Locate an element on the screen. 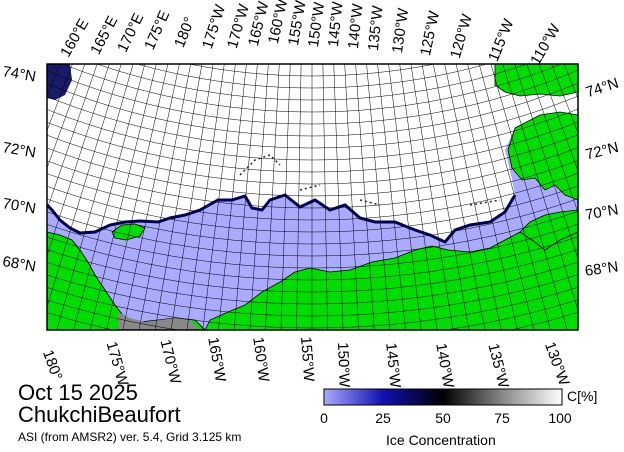  colorbar-unit: C[%] is located at coordinates (582, 396).